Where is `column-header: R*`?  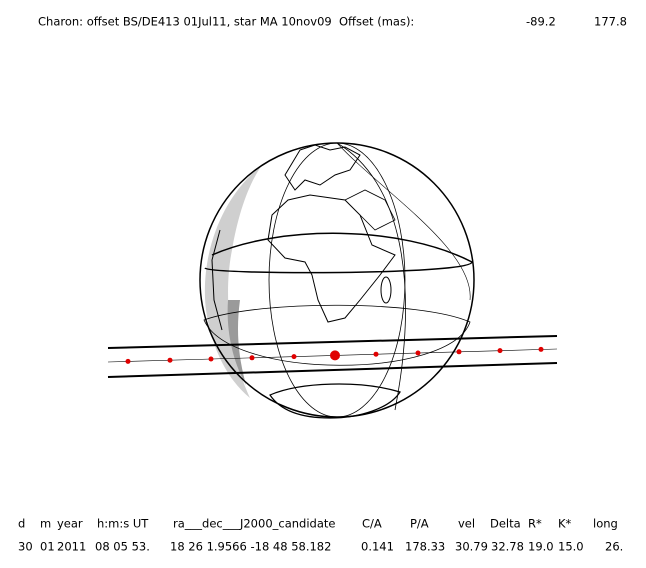
column-header: R* is located at coordinates (535, 524).